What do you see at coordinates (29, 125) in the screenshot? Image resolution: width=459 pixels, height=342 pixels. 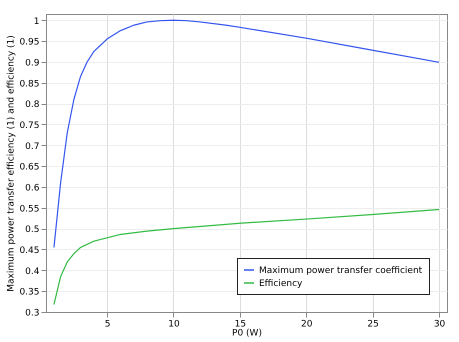 I see `y-tick-label: 0.75` at bounding box center [29, 125].